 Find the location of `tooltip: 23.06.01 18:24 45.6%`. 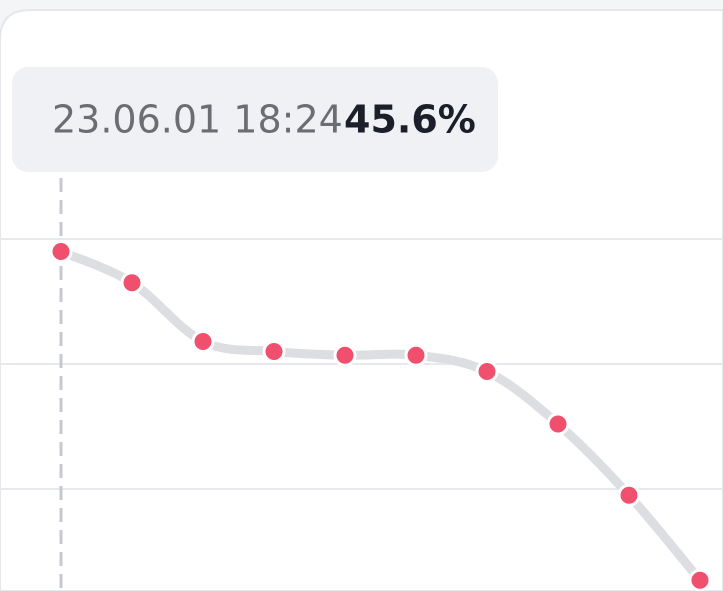

tooltip: 23.06.01 18:24 45.6% is located at coordinates (255, 119).